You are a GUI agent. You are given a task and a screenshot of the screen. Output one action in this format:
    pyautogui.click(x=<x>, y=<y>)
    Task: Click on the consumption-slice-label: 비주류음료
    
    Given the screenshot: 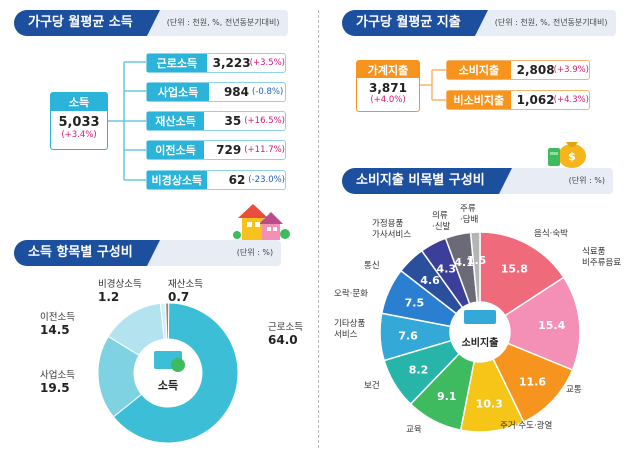 What is the action you would take?
    pyautogui.click(x=601, y=263)
    